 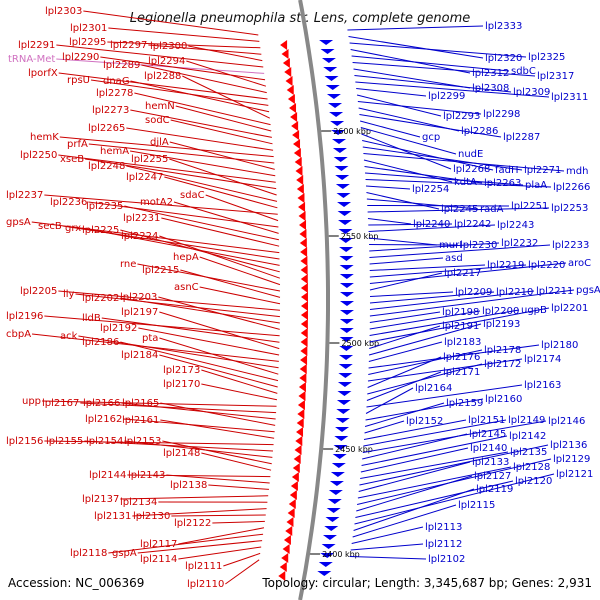 What do you see at coordinates (461, 116) in the screenshot?
I see `gene-label-right: lpl2293` at bounding box center [461, 116].